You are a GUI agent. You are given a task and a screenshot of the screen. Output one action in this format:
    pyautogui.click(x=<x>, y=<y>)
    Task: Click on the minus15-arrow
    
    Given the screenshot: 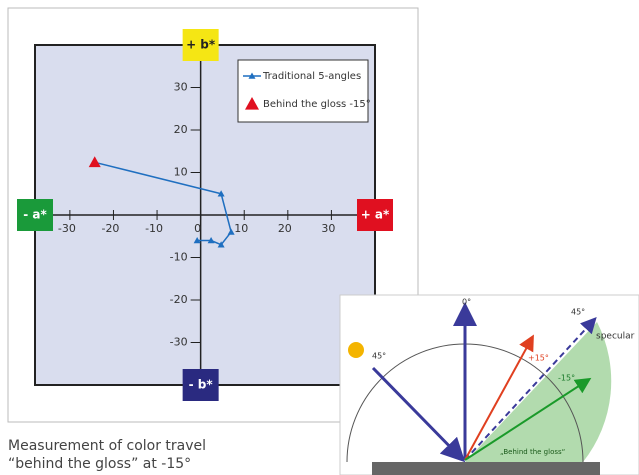 What is the action you would take?
    pyautogui.click(x=528, y=419)
    